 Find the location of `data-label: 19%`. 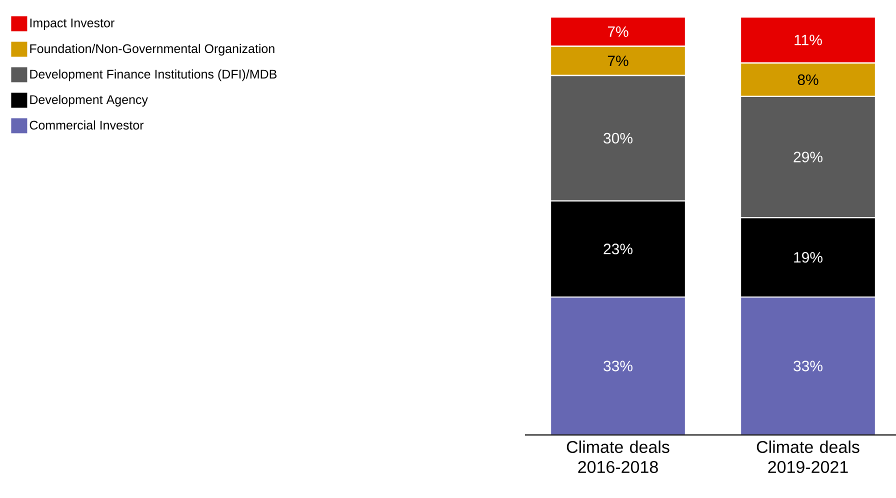

data-label: 19% is located at coordinates (808, 257).